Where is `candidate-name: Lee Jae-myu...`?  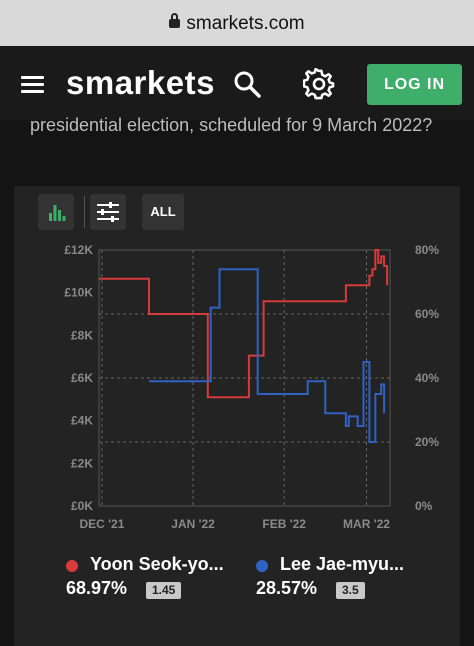 candidate-name: Lee Jae-myu... is located at coordinates (342, 564).